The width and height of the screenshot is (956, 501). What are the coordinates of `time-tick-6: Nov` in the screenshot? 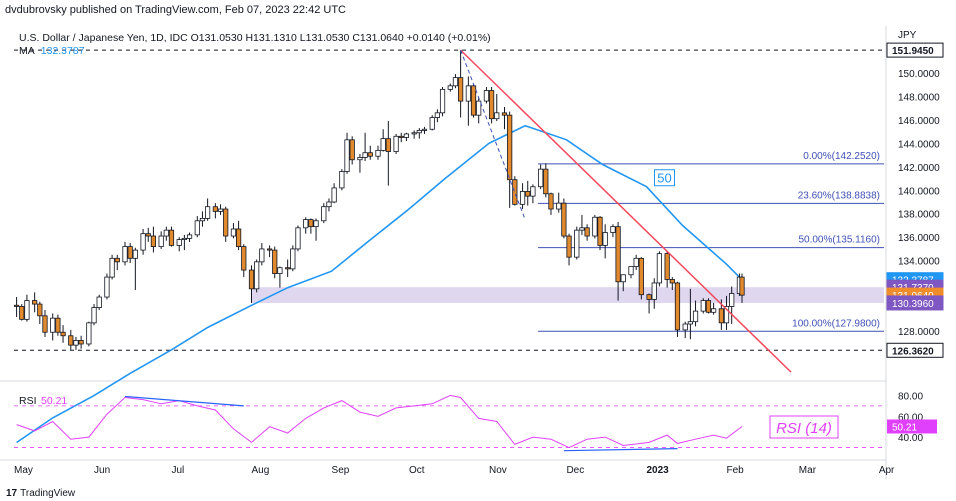 It's located at (498, 470).